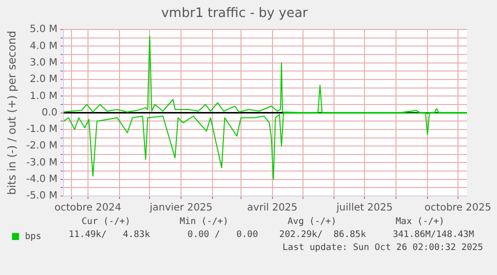 This screenshot has width=497, height=275. What do you see at coordinates (109, 236) in the screenshot?
I see `text: 11.49k/ 4.83k` at bounding box center [109, 236].